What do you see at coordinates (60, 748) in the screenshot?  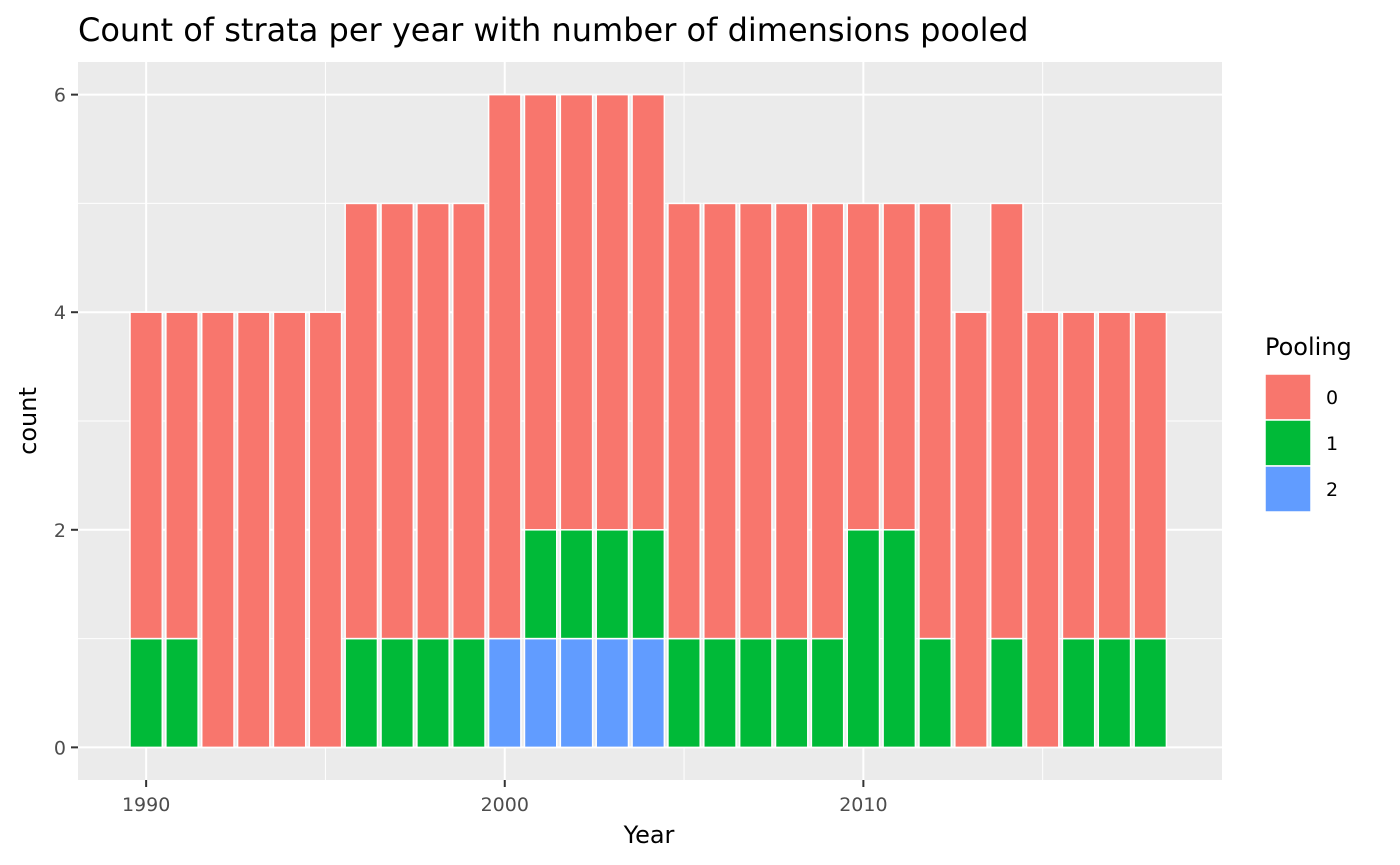 I see `y-tick-label: 0` at bounding box center [60, 748].